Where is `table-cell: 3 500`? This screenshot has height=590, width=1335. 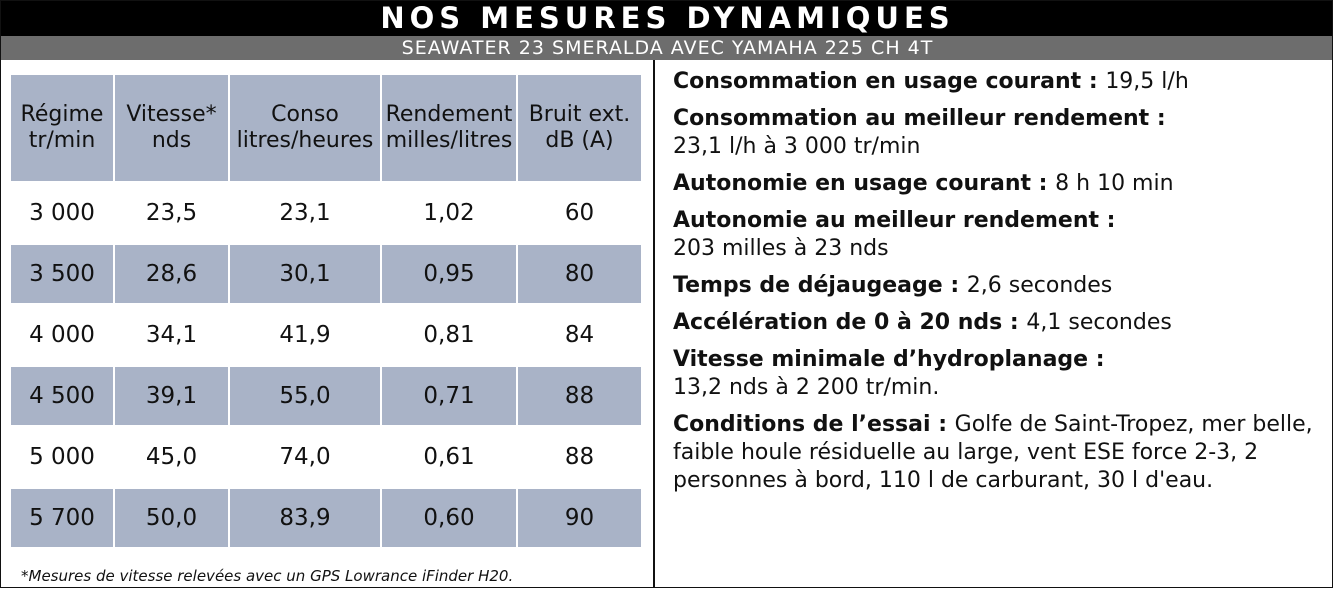
table-cell: 3 500 is located at coordinates (63, 272).